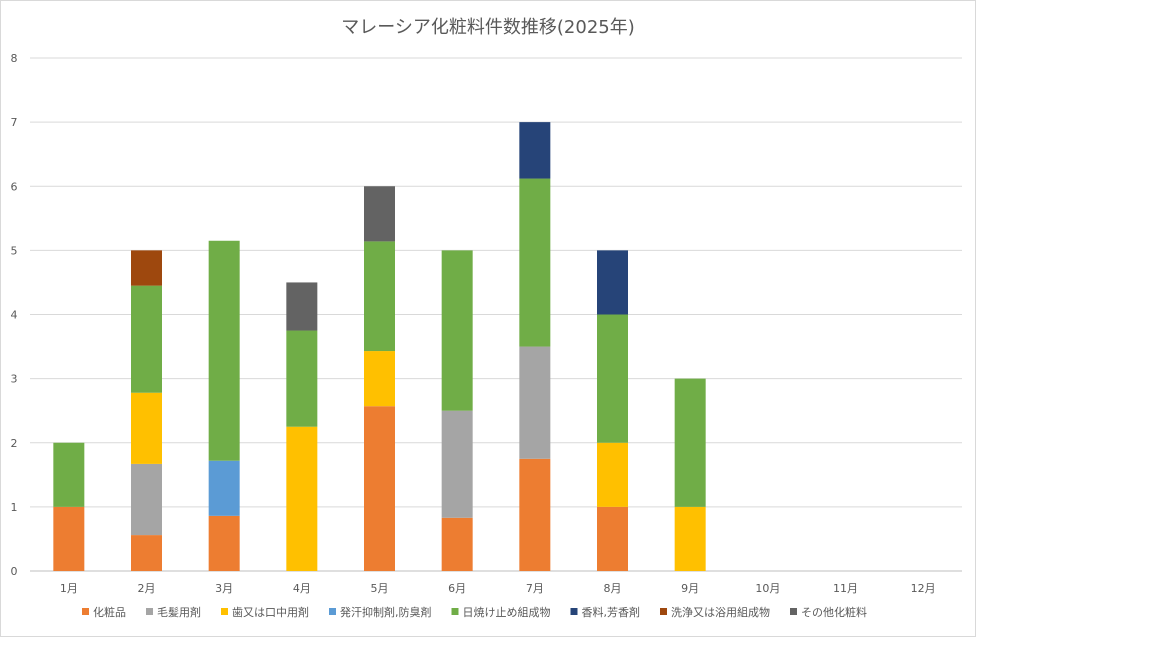 Image resolution: width=1152 pixels, height=648 pixels. What do you see at coordinates (14, 571) in the screenshot?
I see `y-tick-label: 0` at bounding box center [14, 571].